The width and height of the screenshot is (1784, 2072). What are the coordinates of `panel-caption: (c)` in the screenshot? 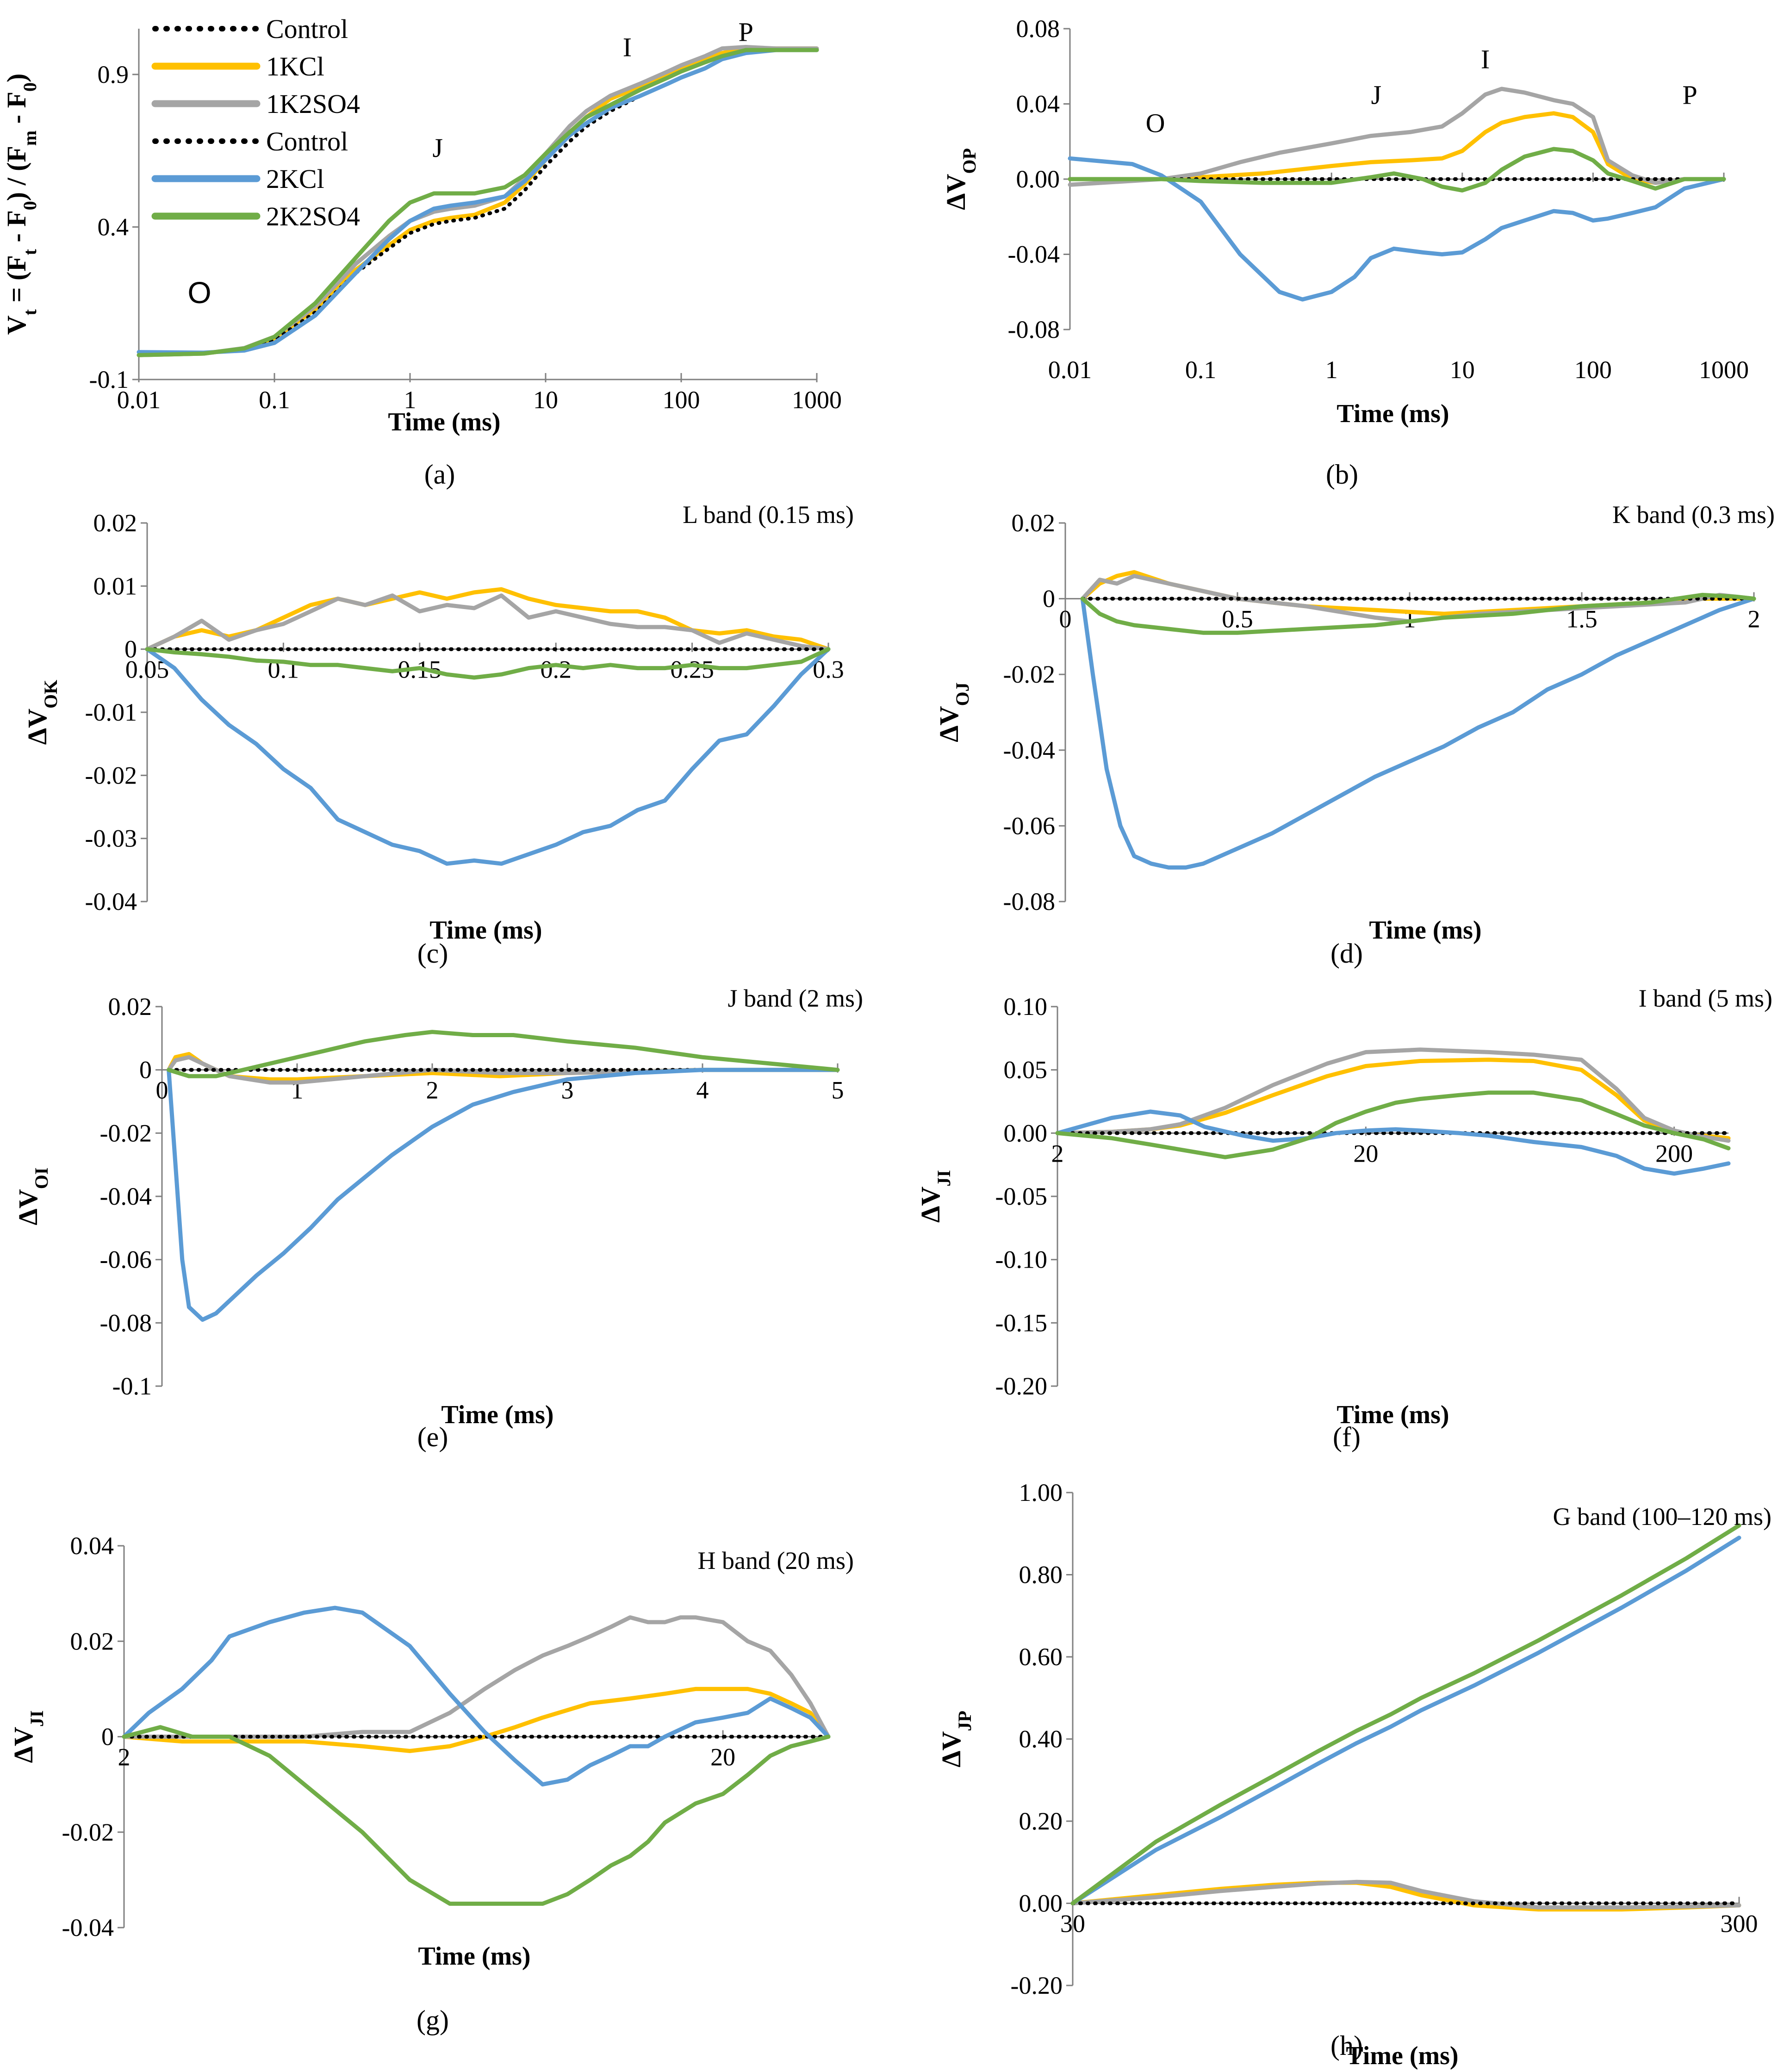 It's located at (432, 953).